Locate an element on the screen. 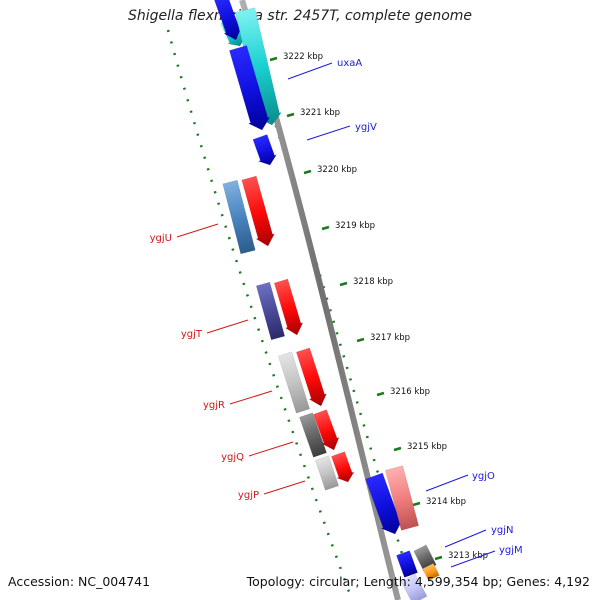  tick-label: 3222 kbp is located at coordinates (303, 57).